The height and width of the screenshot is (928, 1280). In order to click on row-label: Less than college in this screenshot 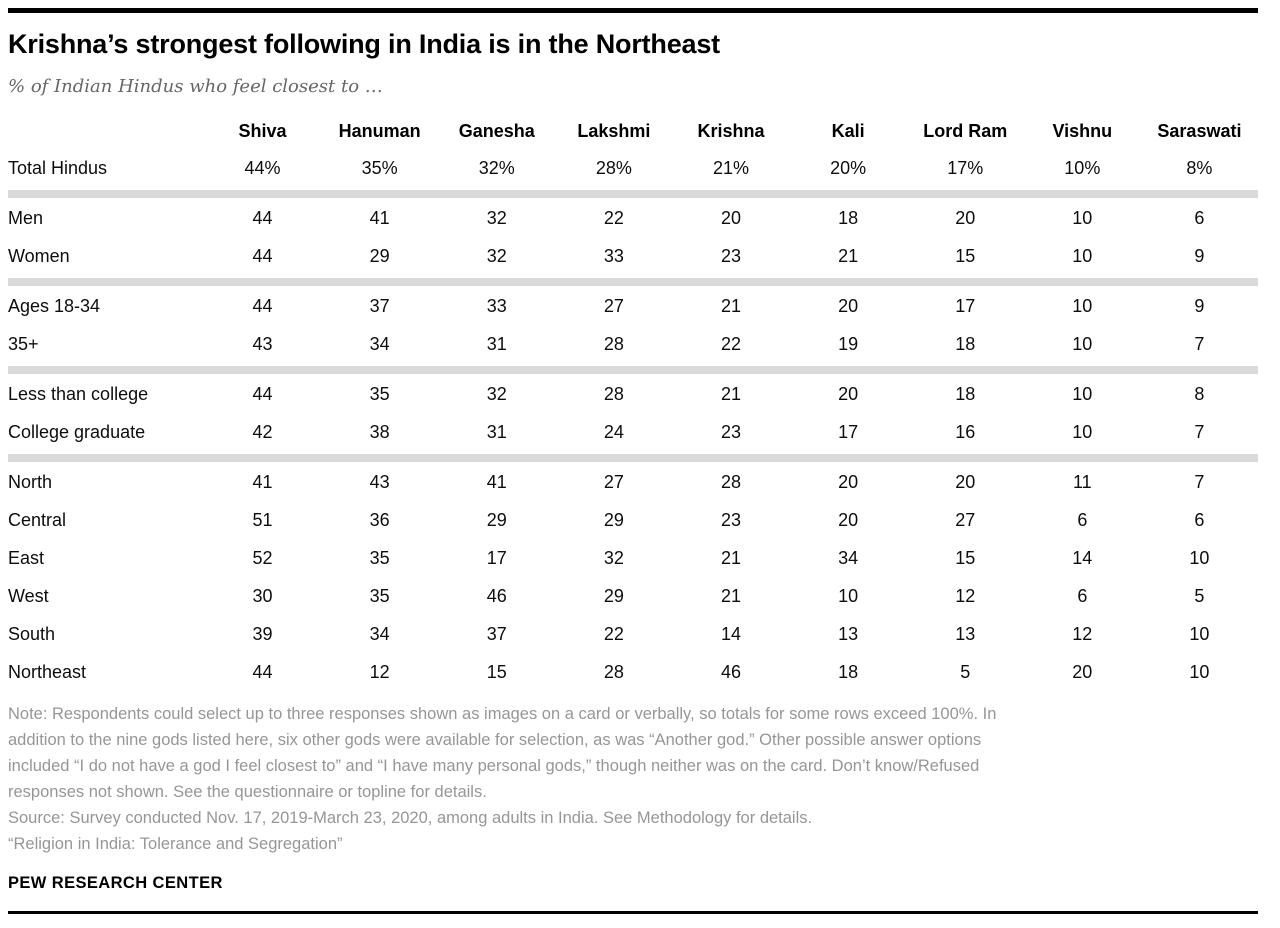, I will do `click(78, 394)`.